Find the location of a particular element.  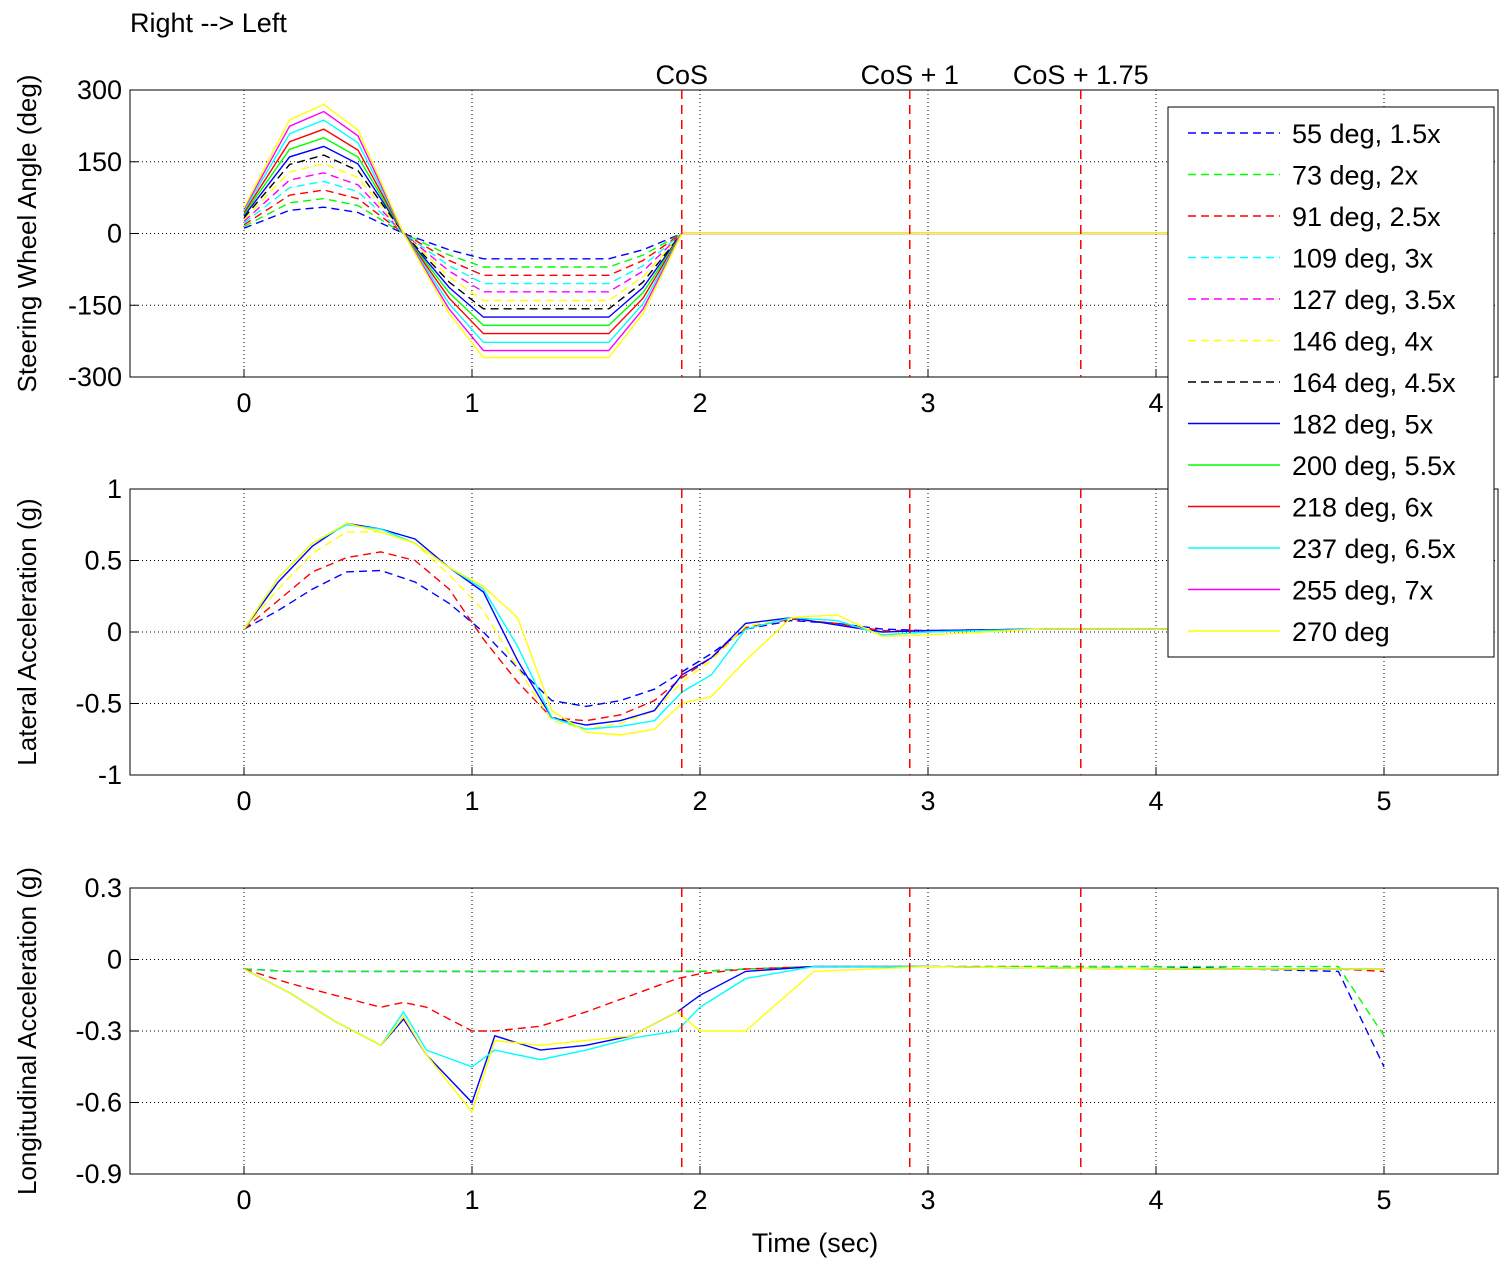

y-tick-label: -0.3 is located at coordinates (98, 1031).